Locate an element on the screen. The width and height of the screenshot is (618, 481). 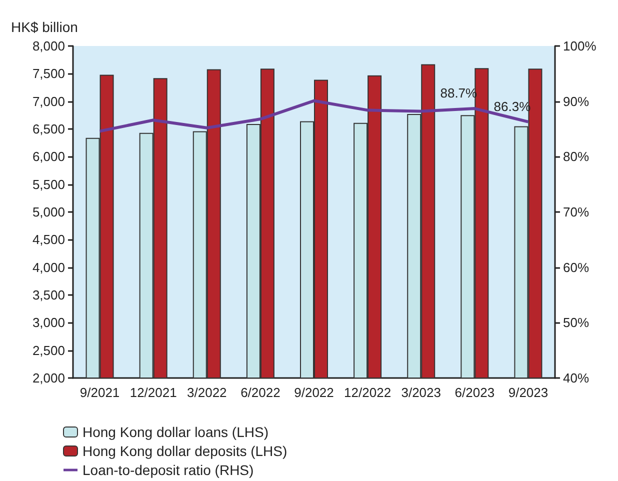
line-series is located at coordinates (314, 116).